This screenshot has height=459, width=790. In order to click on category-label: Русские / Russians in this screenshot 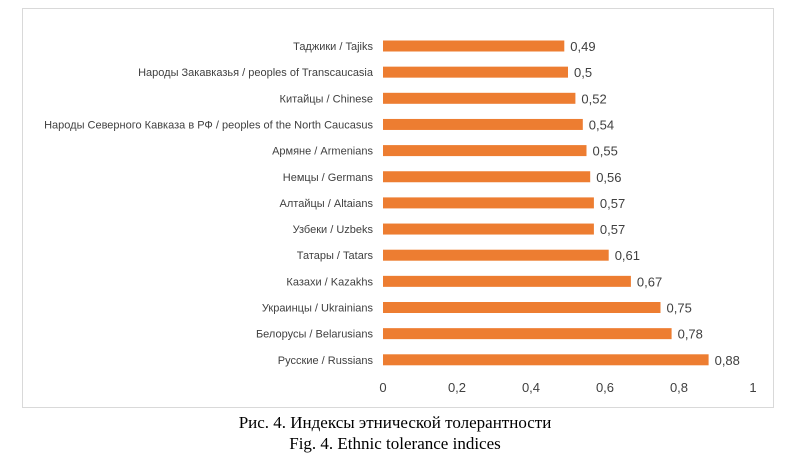, I will do `click(326, 361)`.